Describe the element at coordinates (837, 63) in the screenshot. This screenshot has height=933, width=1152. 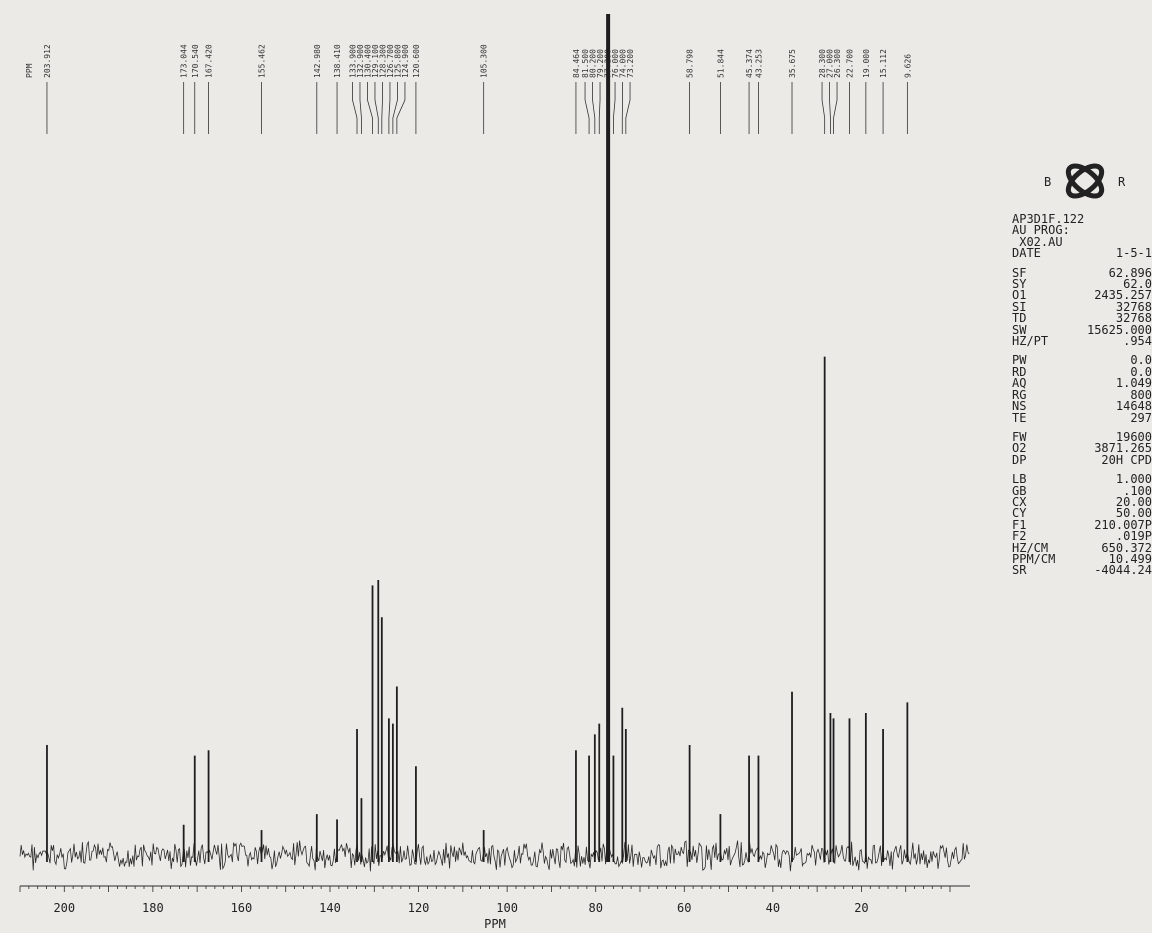
I see `peak-label: 26.300` at that location.